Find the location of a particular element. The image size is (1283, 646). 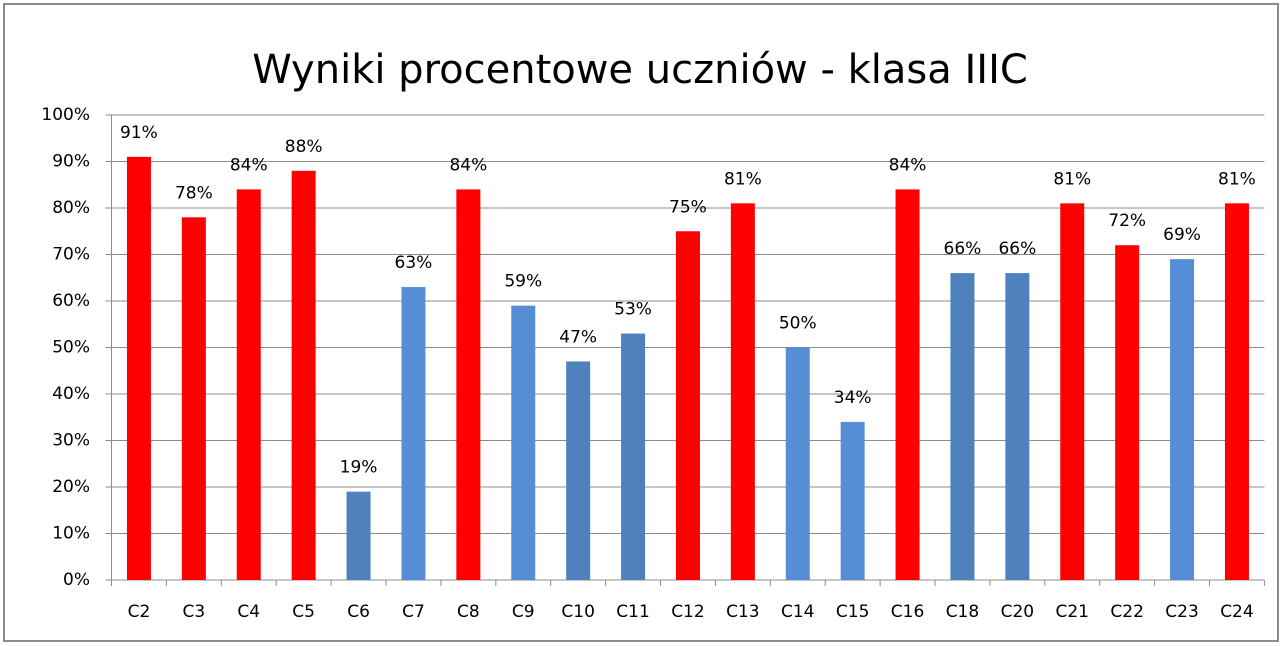

x-tick-label: C16 is located at coordinates (908, 612).